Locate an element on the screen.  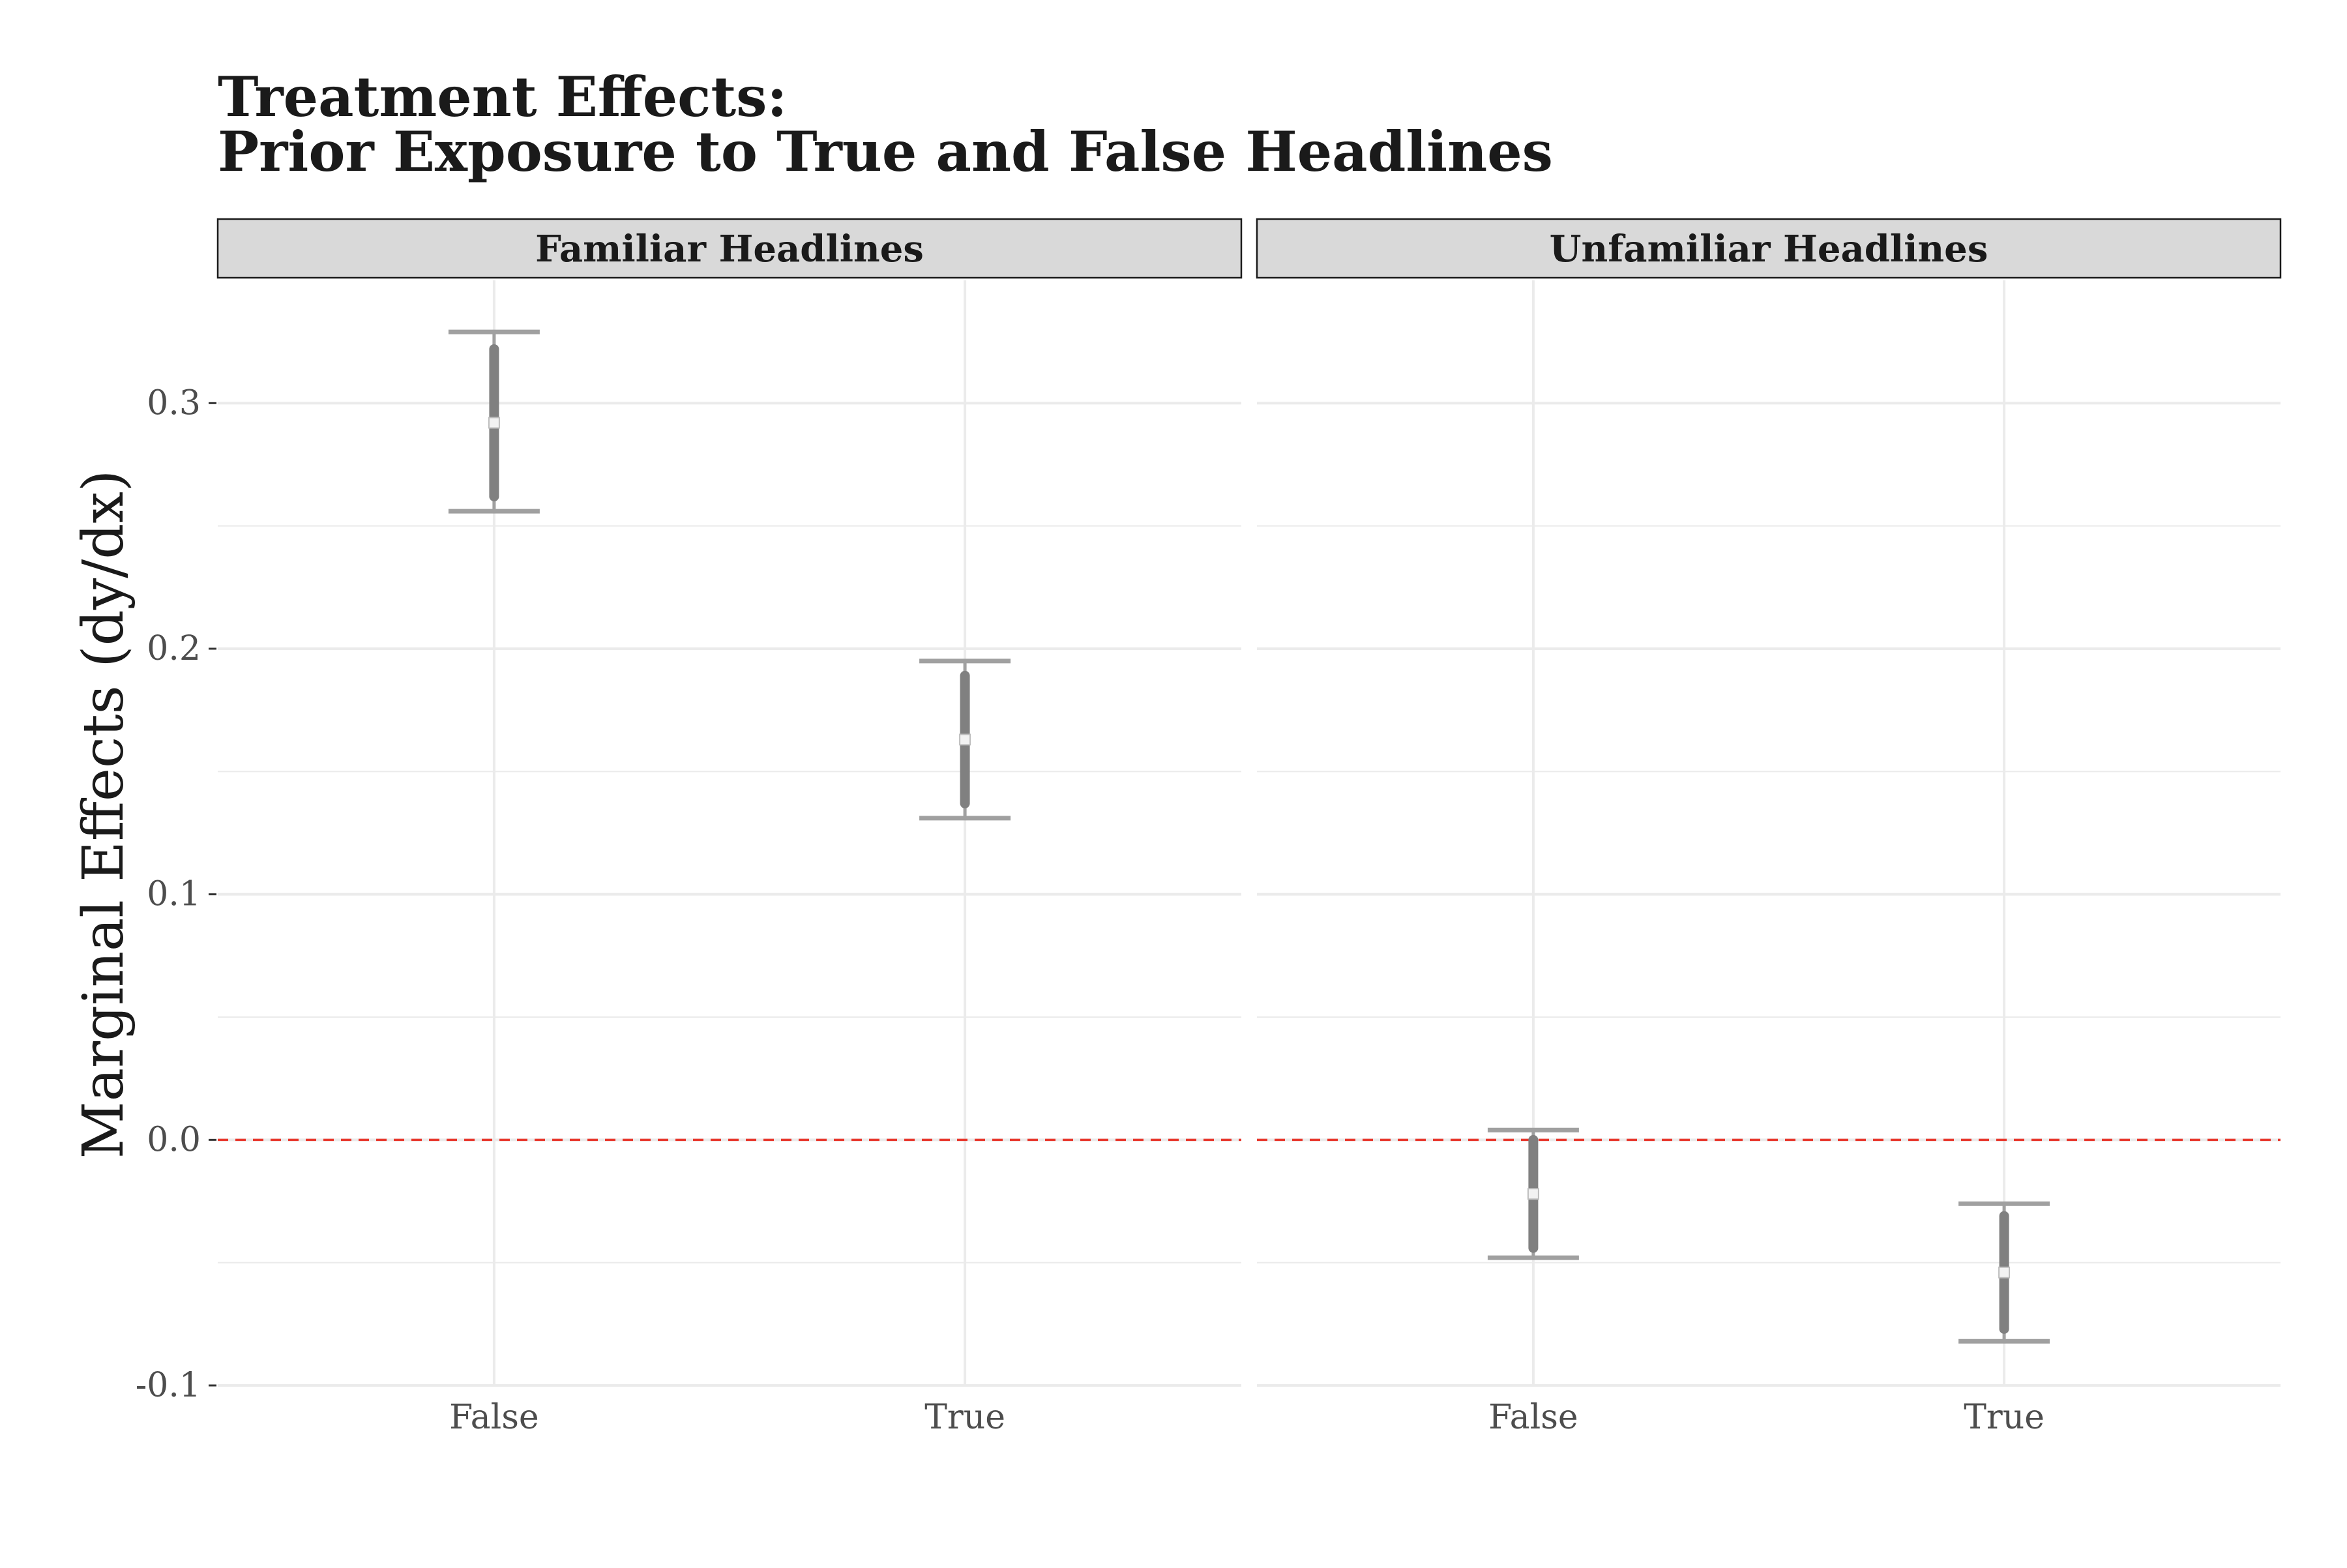
chart-title-line-1: Treatment Effects: is located at coordinates (502, 97).